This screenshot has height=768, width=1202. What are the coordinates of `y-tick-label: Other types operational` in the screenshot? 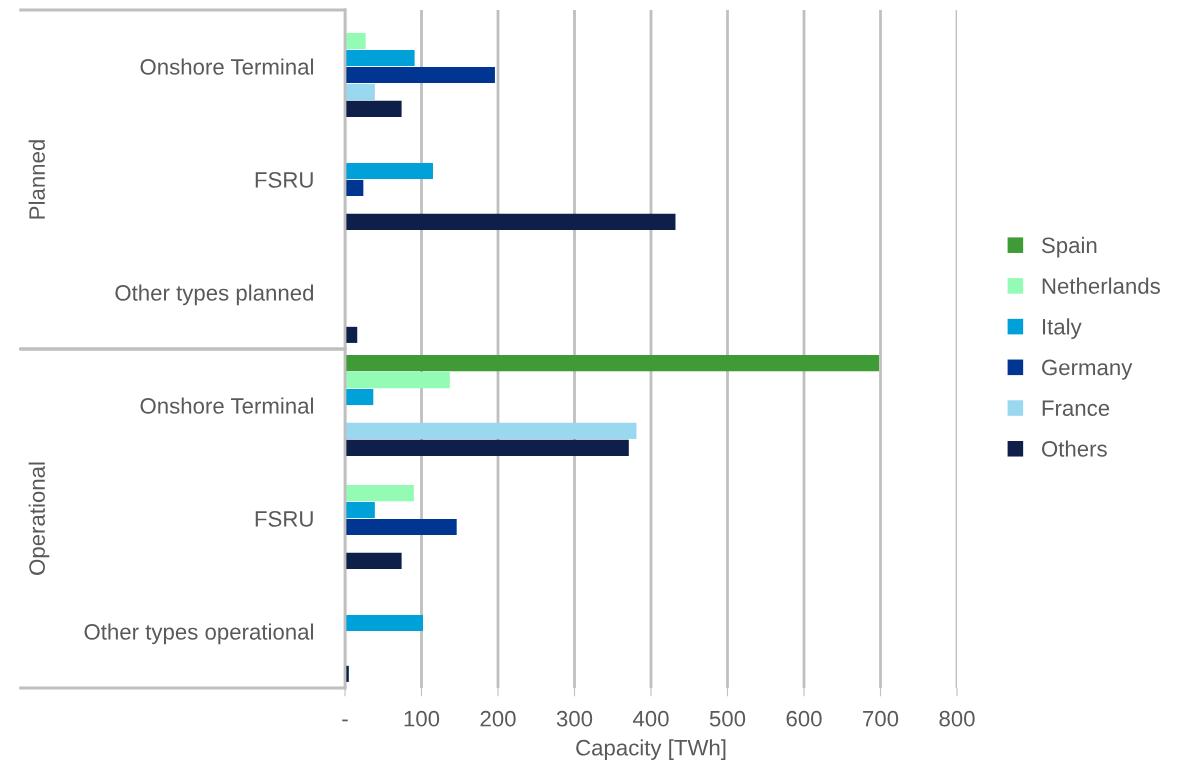 It's located at (198, 634).